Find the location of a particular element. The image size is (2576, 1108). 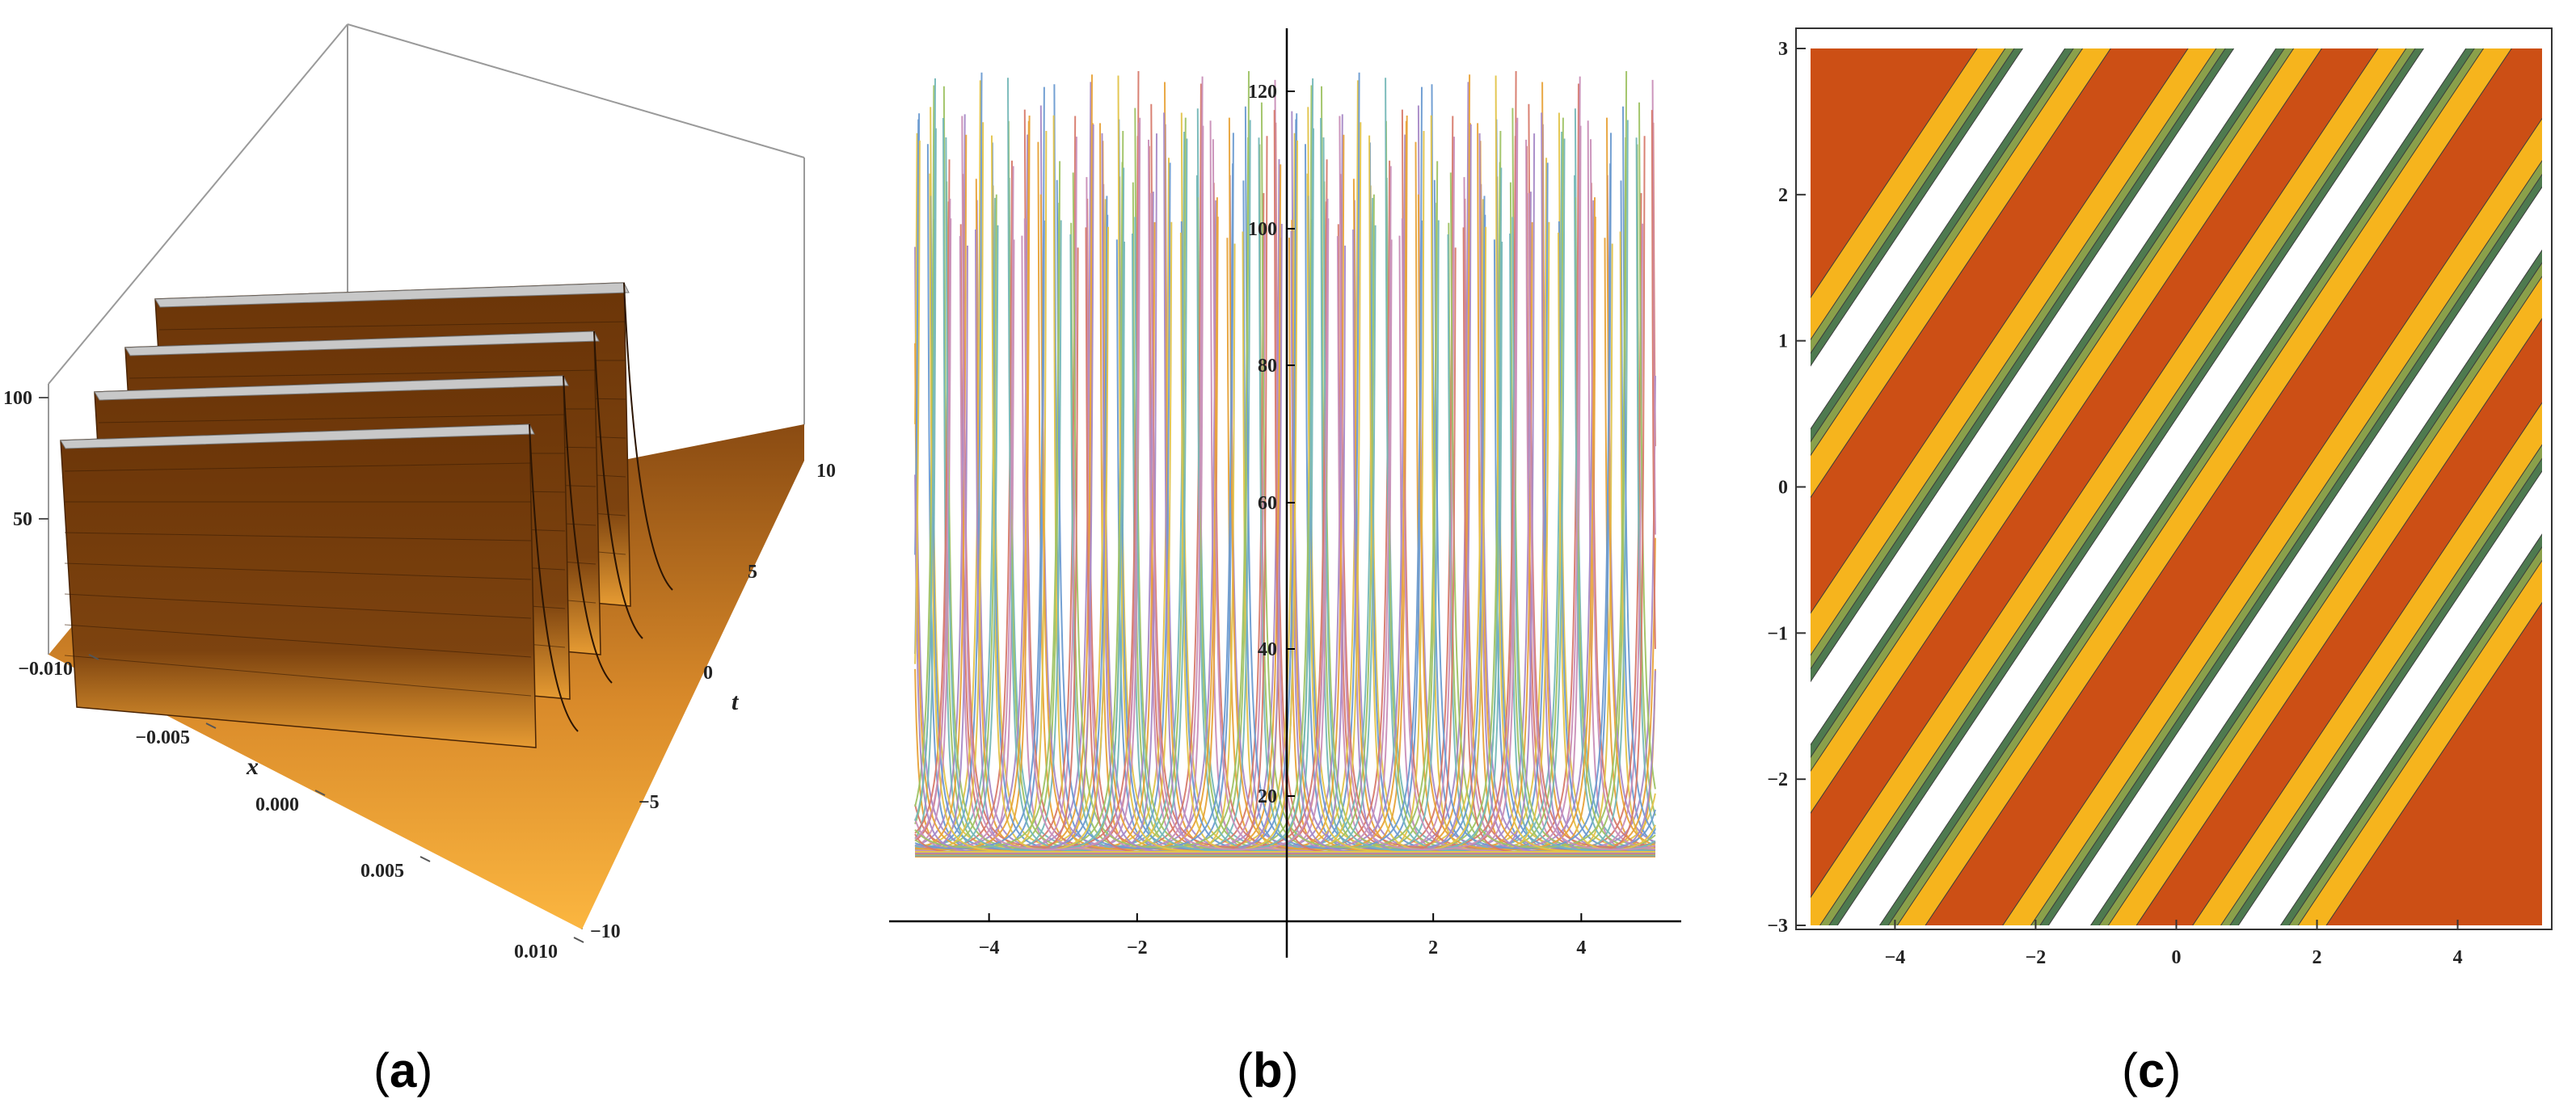

t-tick-label: 0 is located at coordinates (708, 673).